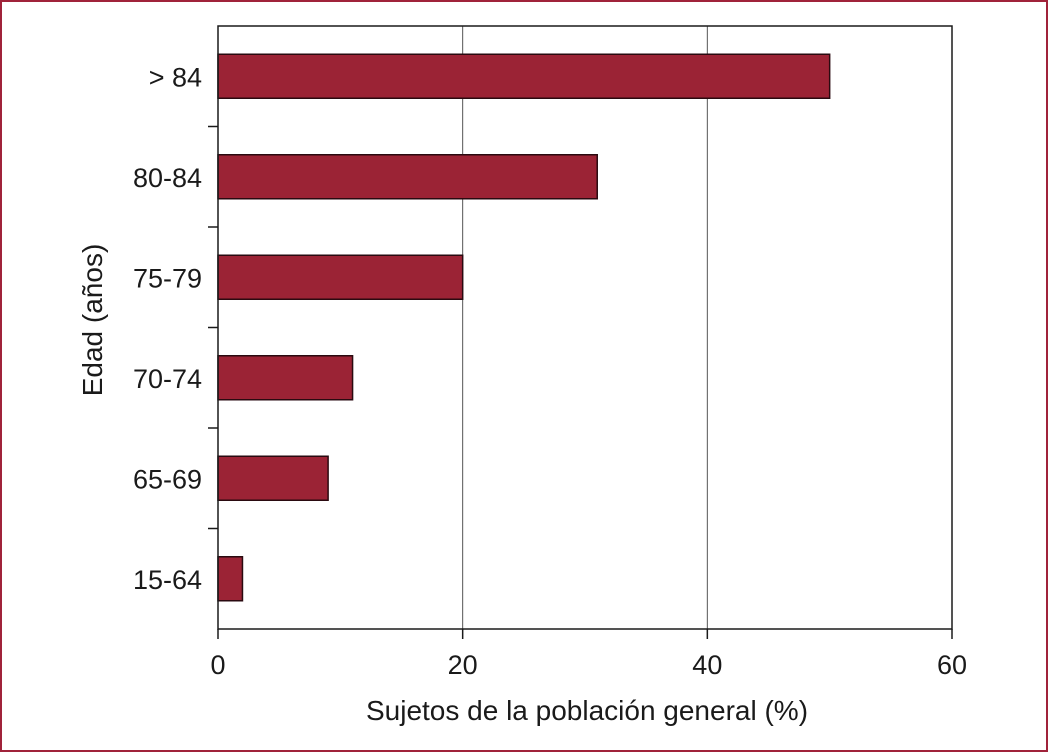 The width and height of the screenshot is (1048, 754). I want to click on y-tick-label-0: > 84, so click(175, 77).